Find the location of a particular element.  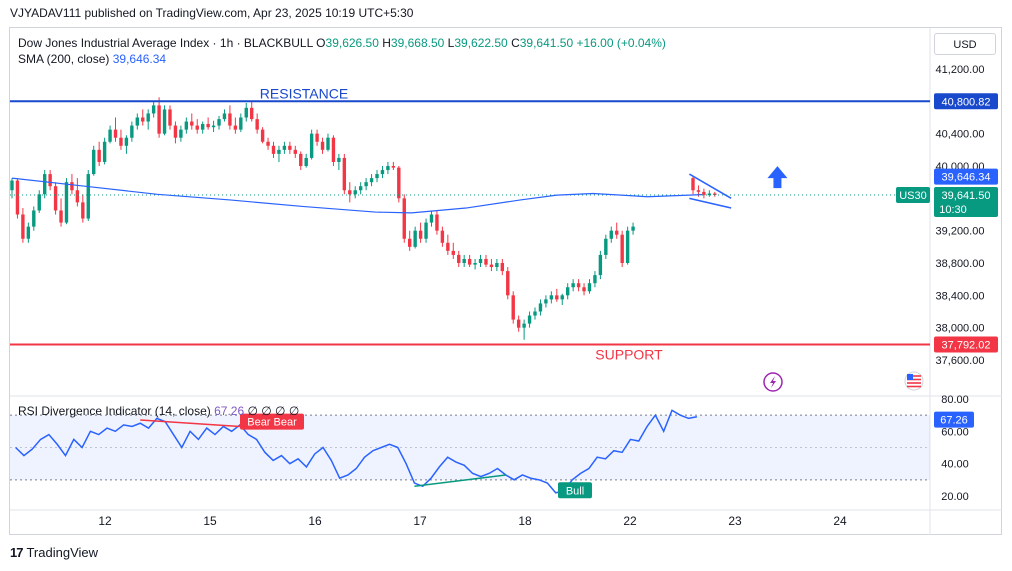

tradingview-logo: 17 TradingView is located at coordinates (54, 552).